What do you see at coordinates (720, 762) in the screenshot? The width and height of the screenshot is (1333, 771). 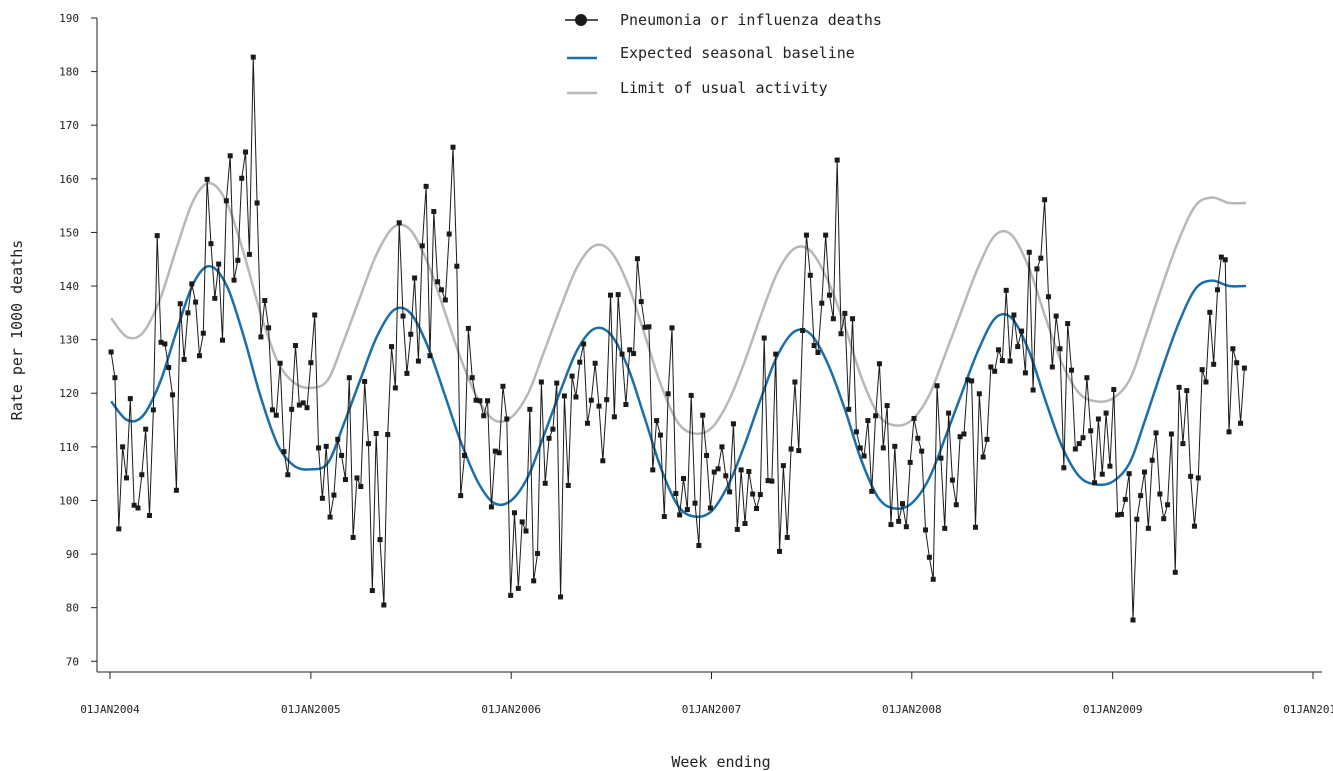 I see `x-axis-title: Week ending` at bounding box center [720, 762].